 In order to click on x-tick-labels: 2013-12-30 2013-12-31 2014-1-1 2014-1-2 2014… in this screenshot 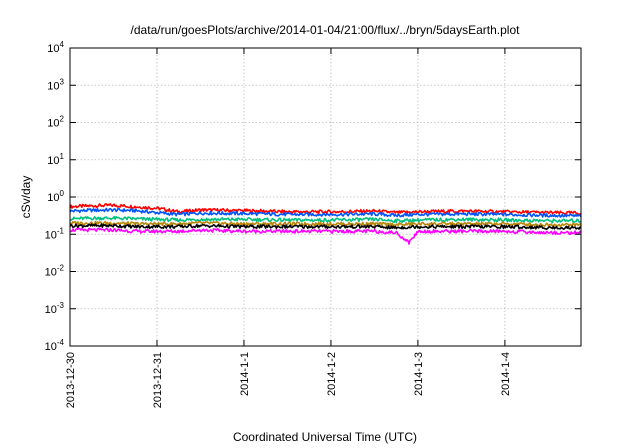, I will do `click(288, 380)`.